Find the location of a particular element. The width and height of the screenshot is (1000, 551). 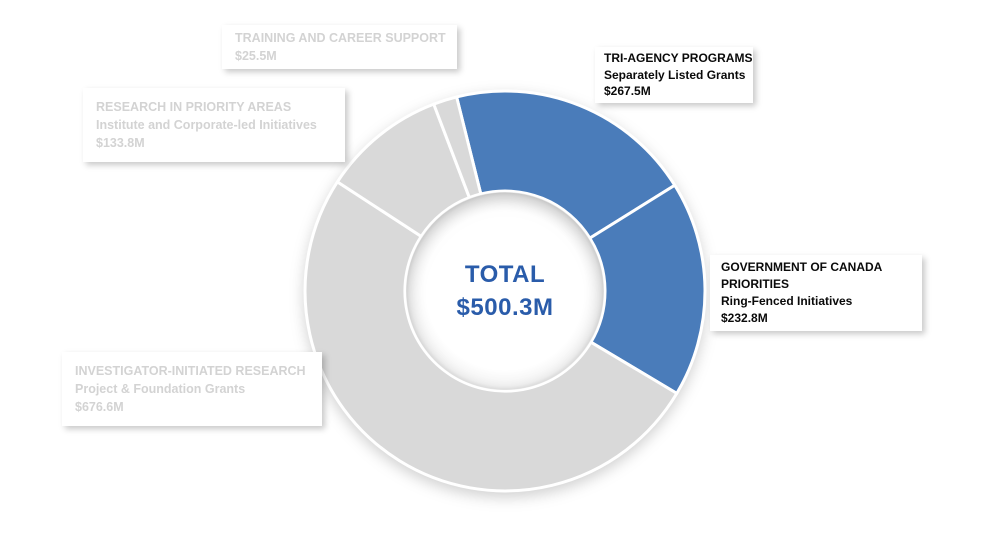

callout-value: $676.6M is located at coordinates (99, 407).